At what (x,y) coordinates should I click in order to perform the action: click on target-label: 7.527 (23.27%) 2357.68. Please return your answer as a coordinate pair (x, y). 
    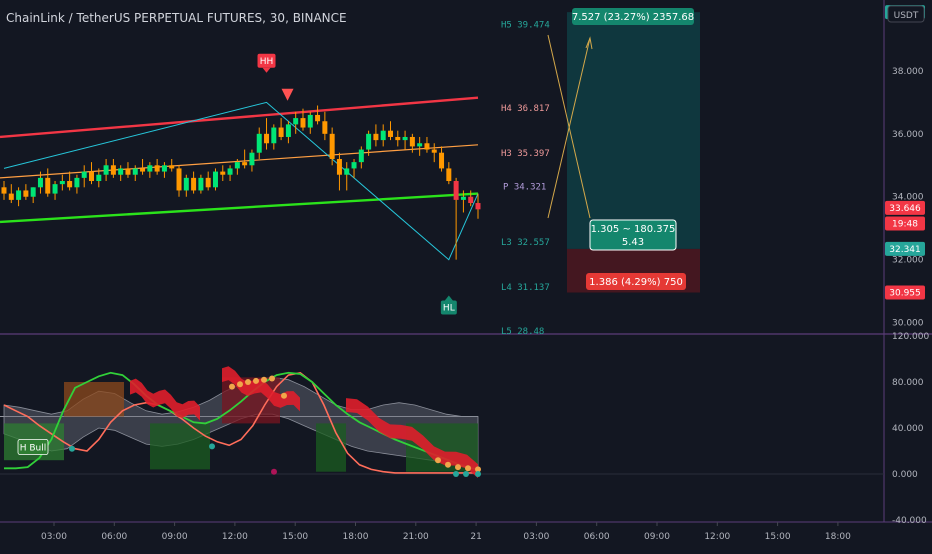
    Looking at the image, I should click on (633, 16).